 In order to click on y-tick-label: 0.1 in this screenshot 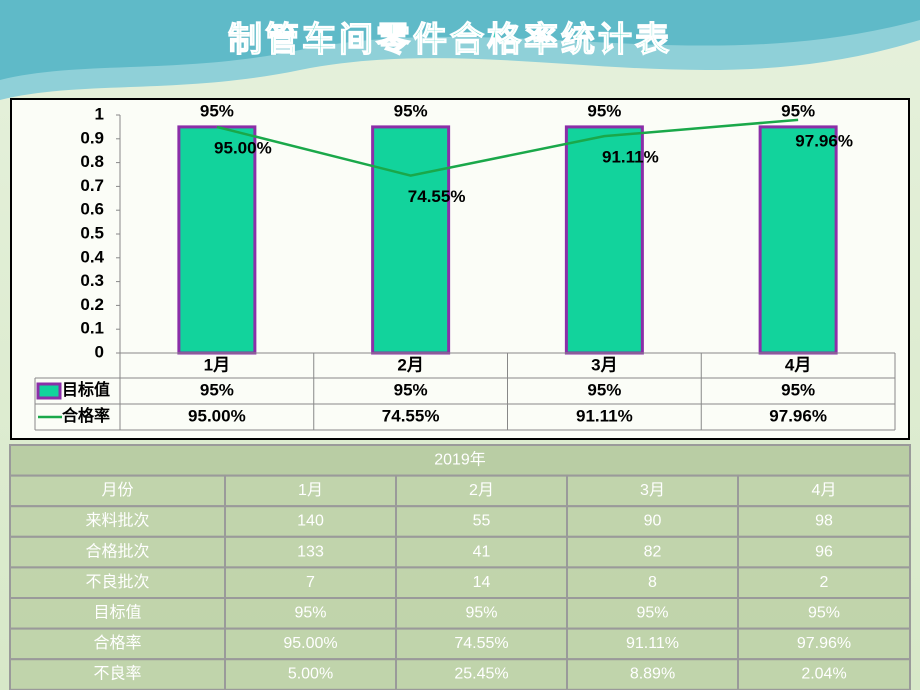, I will do `click(92, 328)`.